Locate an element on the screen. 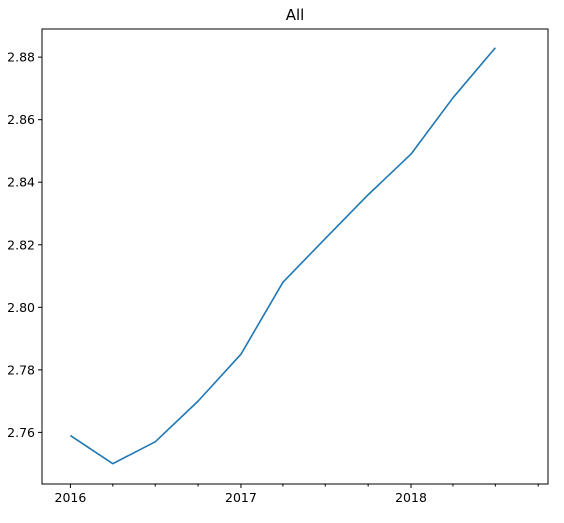  y-tick-label: 2.80 is located at coordinates (21, 307).